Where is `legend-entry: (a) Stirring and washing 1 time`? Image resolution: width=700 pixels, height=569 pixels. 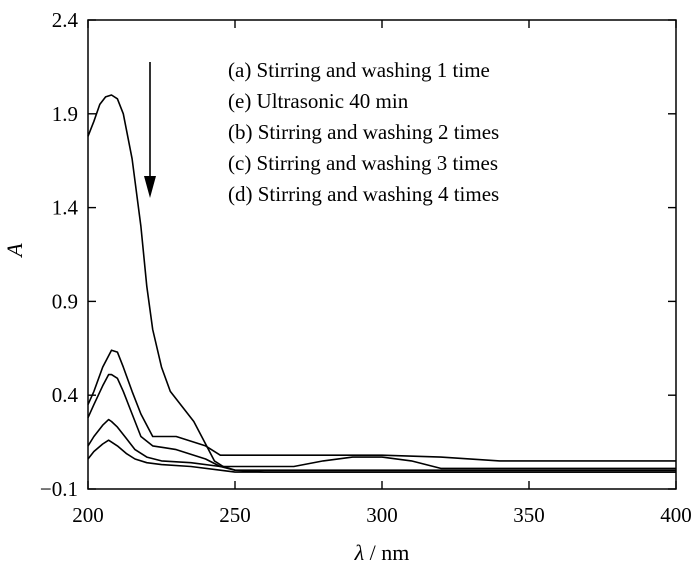 legend-entry: (a) Stirring and washing 1 time is located at coordinates (359, 70).